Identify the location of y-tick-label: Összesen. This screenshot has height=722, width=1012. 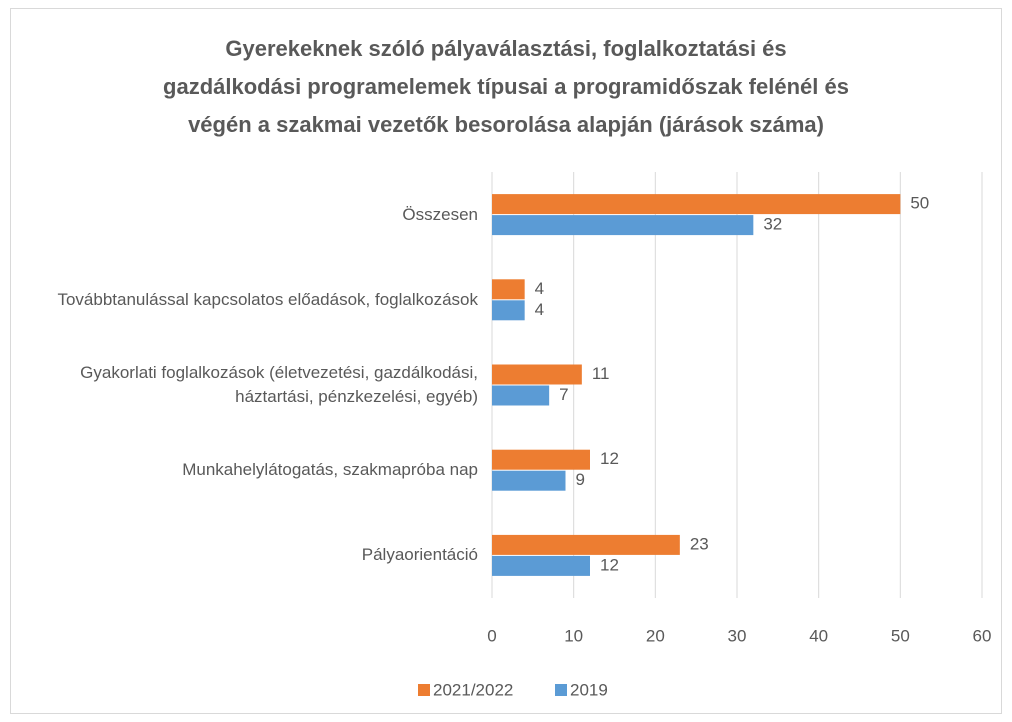
(440, 214).